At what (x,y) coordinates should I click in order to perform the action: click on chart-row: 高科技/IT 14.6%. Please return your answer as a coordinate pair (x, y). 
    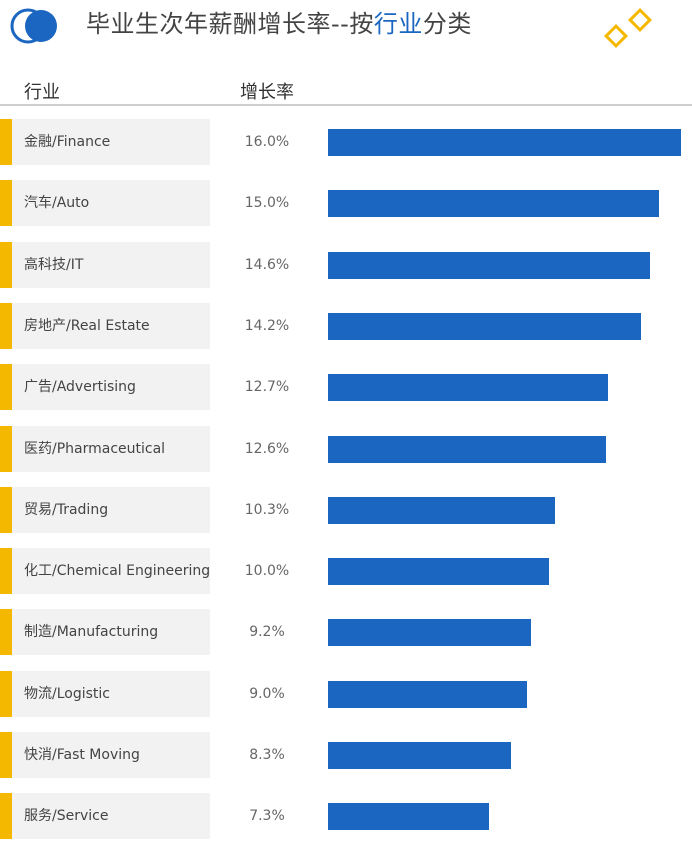
    Looking at the image, I should click on (346, 265).